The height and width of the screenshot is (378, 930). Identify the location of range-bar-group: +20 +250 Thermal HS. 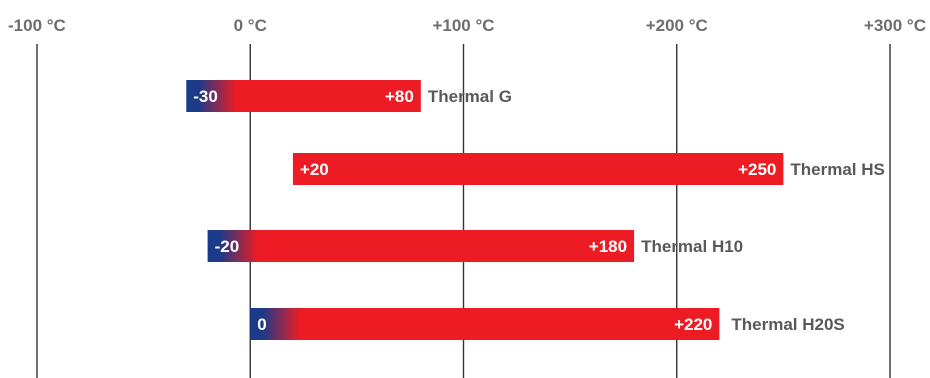
(588, 169).